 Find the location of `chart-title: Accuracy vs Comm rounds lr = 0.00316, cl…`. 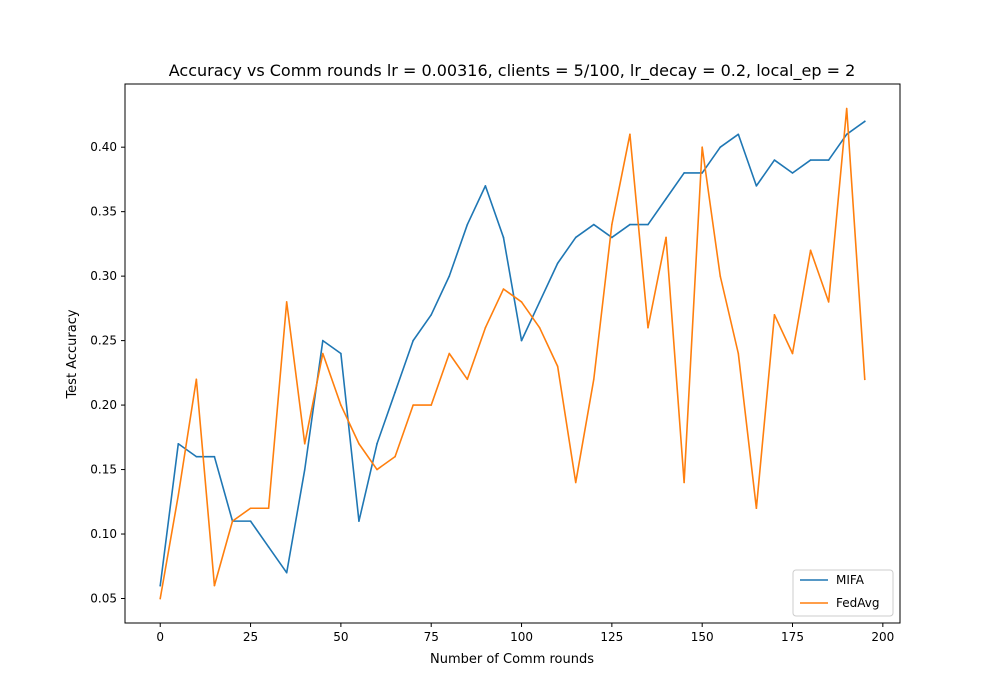

chart-title: Accuracy vs Comm rounds lr = 0.00316, cl… is located at coordinates (512, 71).